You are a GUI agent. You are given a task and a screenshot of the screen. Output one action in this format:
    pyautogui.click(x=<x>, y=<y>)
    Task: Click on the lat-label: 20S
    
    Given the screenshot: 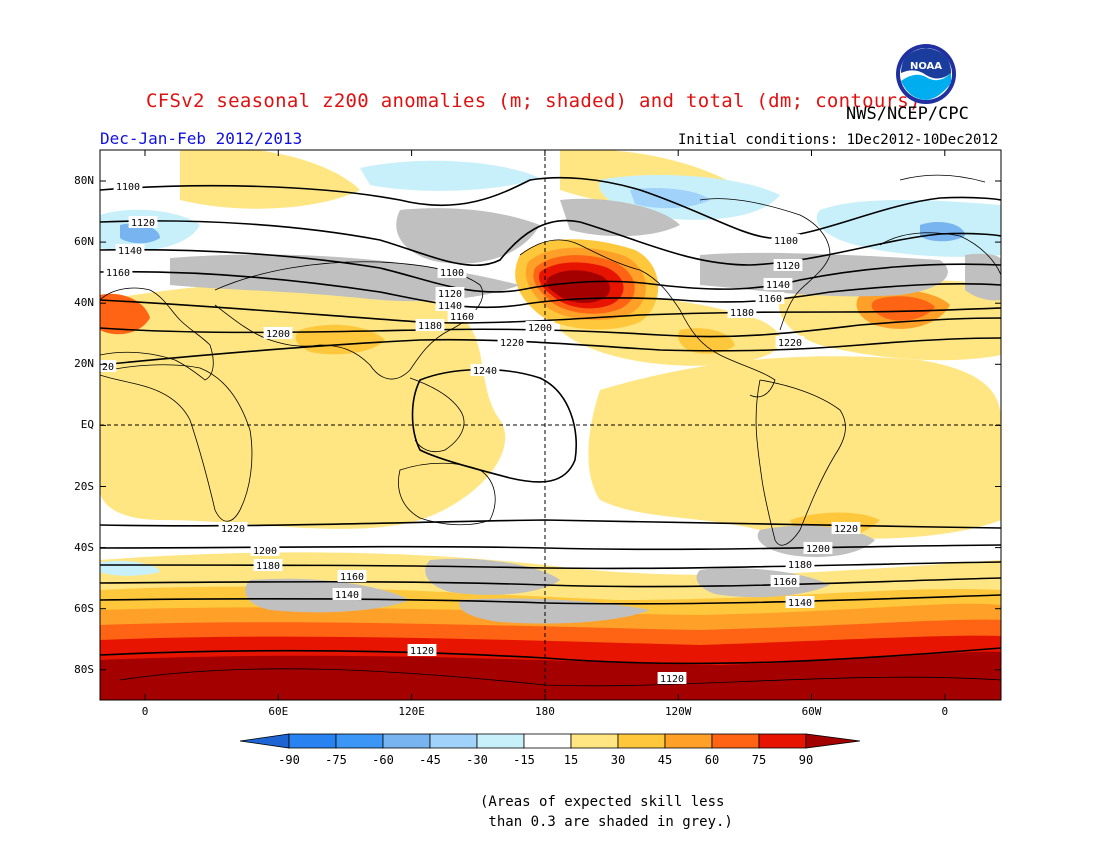 What is the action you would take?
    pyautogui.click(x=84, y=486)
    